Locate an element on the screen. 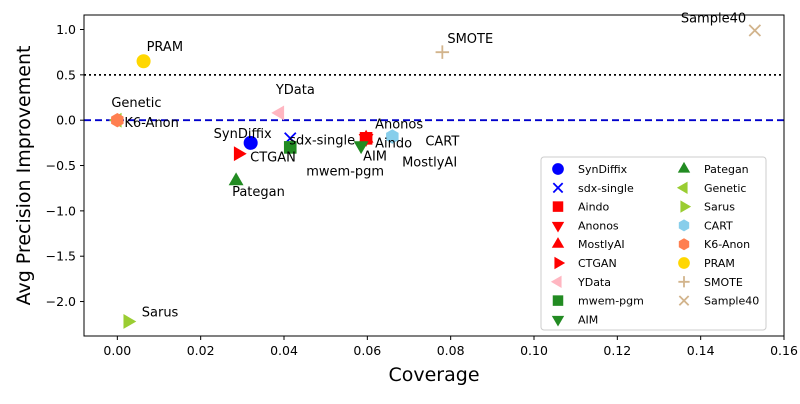 The image size is (800, 404). point-syndiffix is located at coordinates (250, 142).